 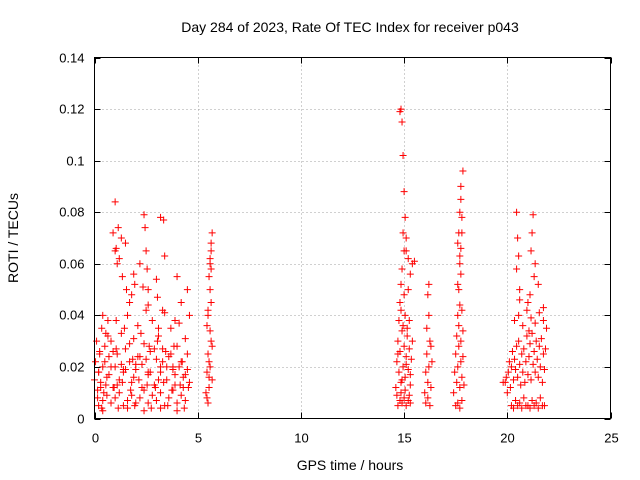 What do you see at coordinates (404, 438) in the screenshot?
I see `x-tick-label: 15` at bounding box center [404, 438].